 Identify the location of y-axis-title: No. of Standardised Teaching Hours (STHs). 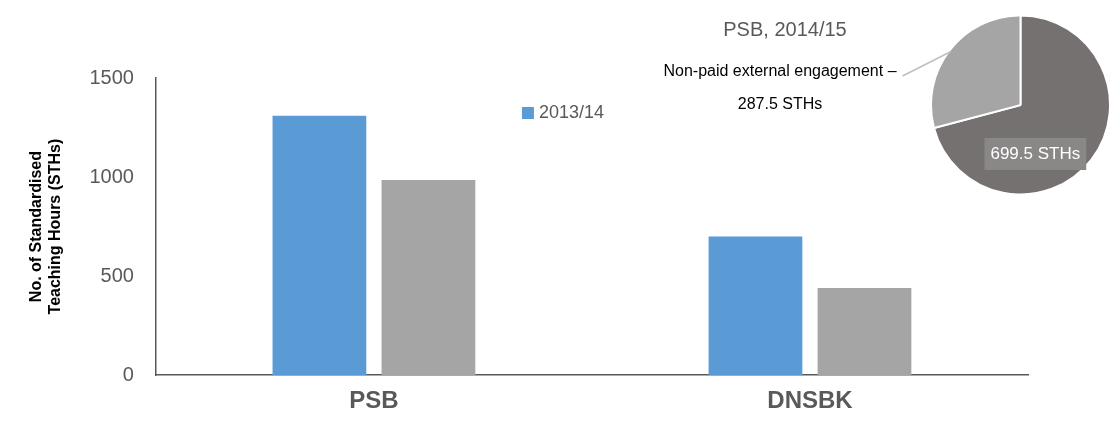
(45, 226).